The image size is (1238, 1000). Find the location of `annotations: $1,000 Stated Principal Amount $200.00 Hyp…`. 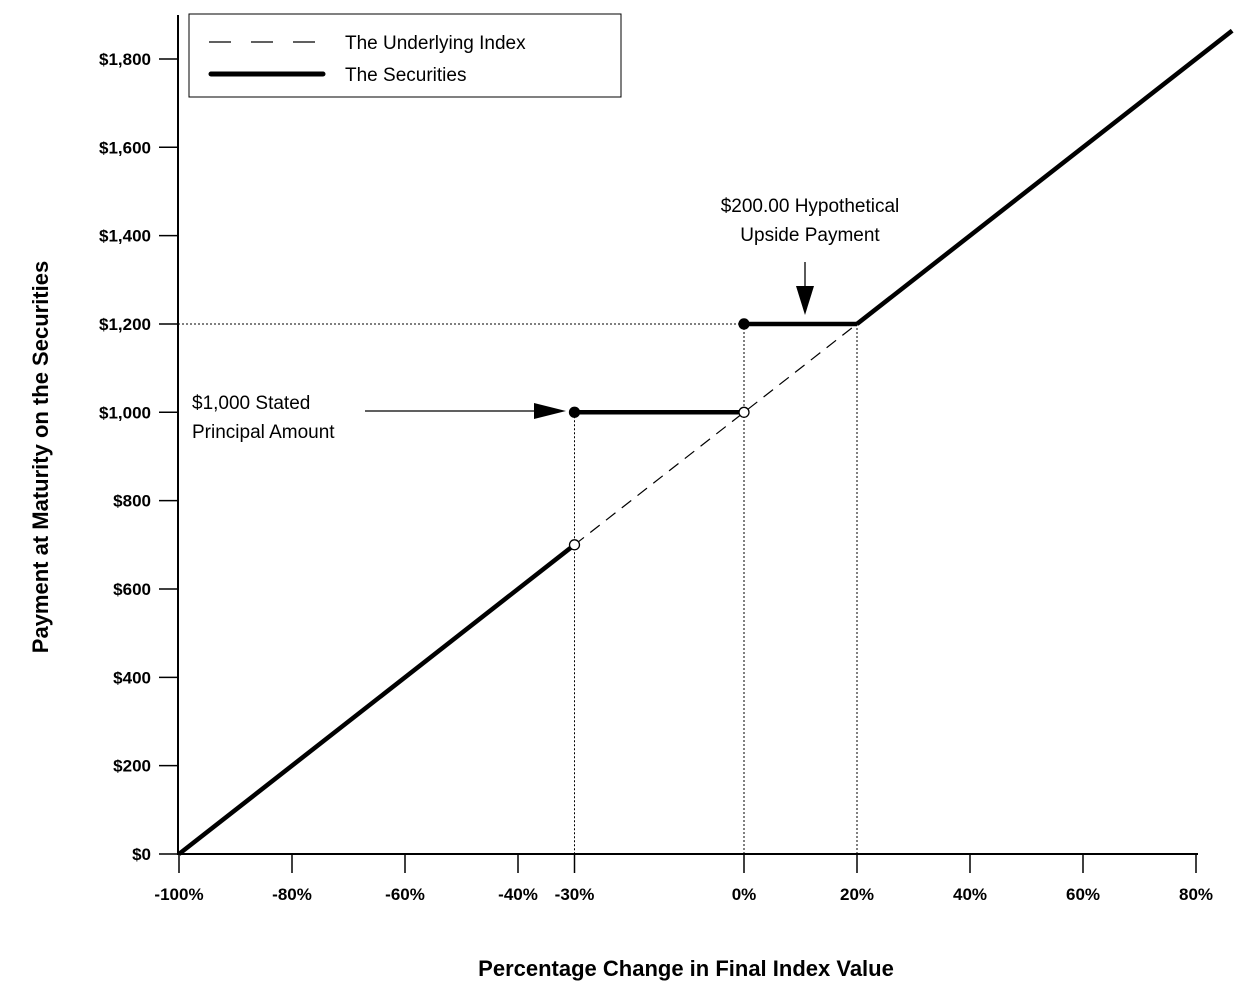

annotations: $1,000 Stated Principal Amount $200.00 Hyp… is located at coordinates (545, 319).